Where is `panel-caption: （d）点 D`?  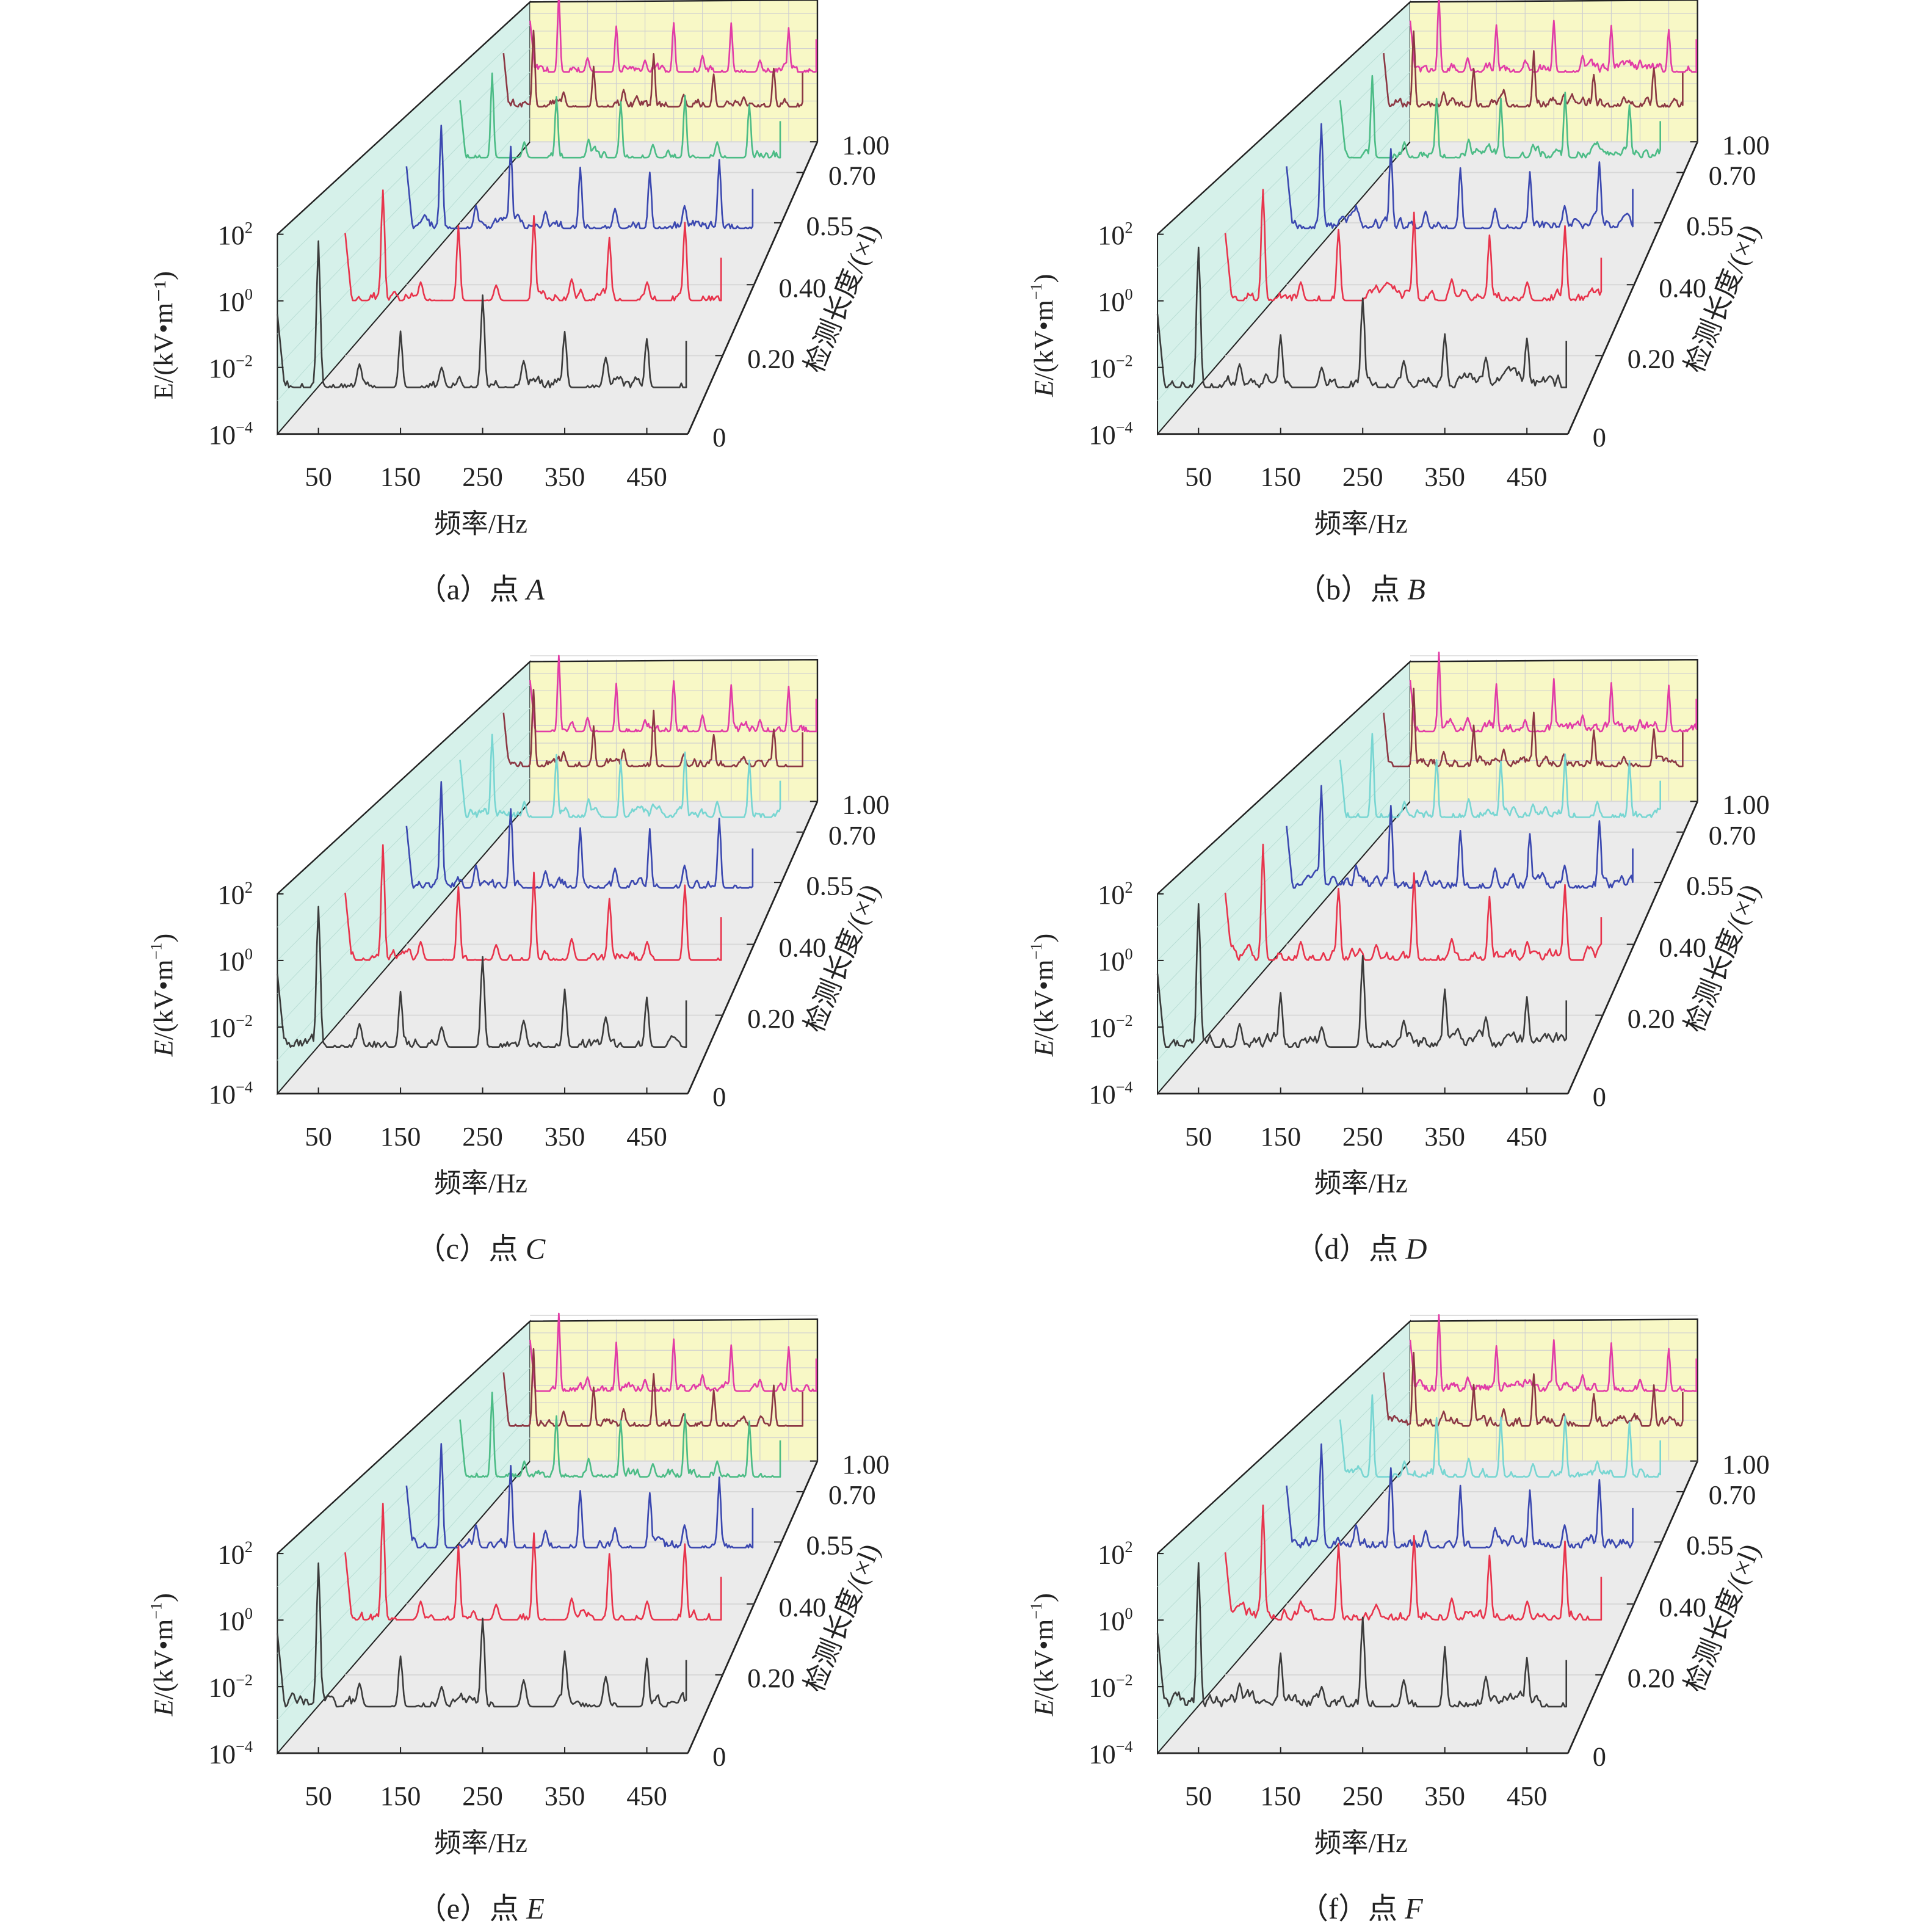
panel-caption: （d）点 D is located at coordinates (1361, 1249).